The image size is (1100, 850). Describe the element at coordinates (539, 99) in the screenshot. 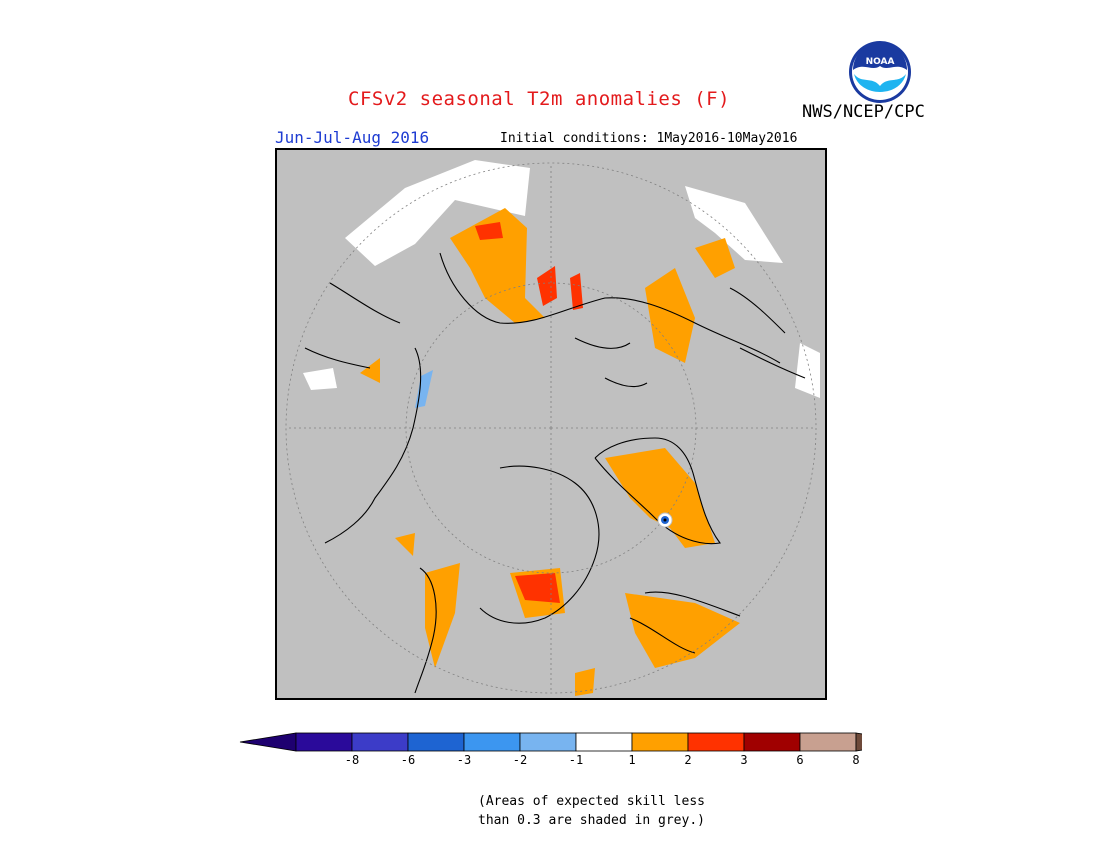

I see `page-title: CFSv2 seasonal T2m anomalies (F)` at that location.